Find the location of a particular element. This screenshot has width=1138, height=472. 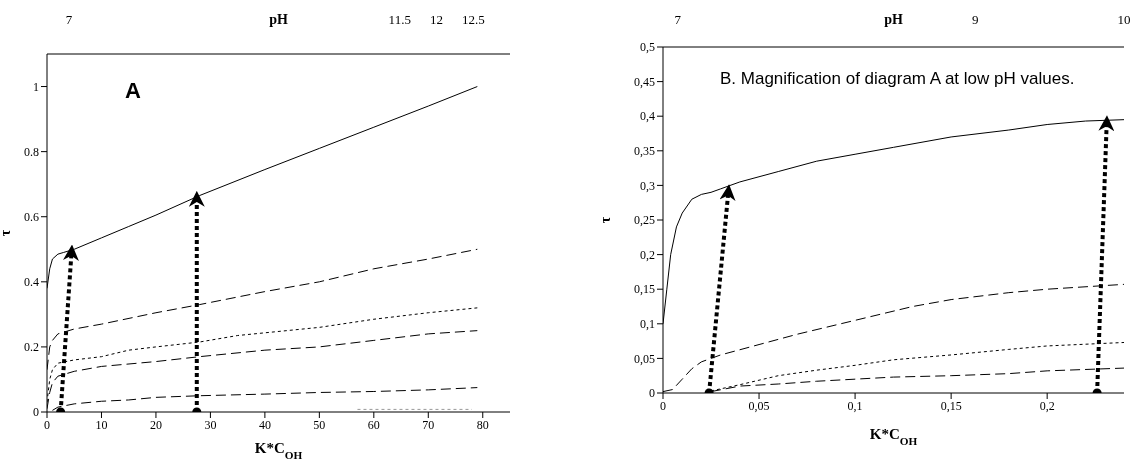

x2-tick-label: 11.5 is located at coordinates (399, 19).